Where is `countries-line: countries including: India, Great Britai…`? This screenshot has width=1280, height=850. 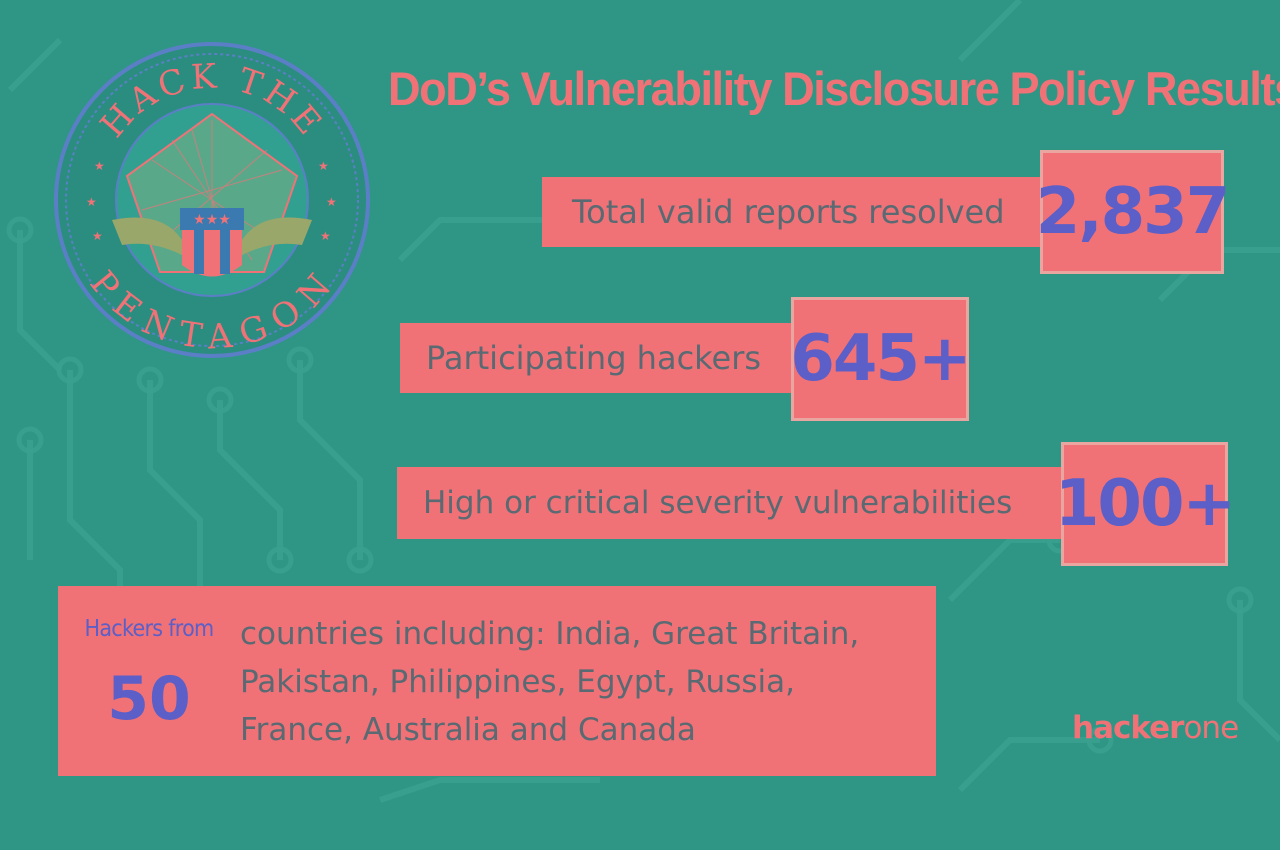 countries-line: countries including: India, Great Britai… is located at coordinates (550, 634).